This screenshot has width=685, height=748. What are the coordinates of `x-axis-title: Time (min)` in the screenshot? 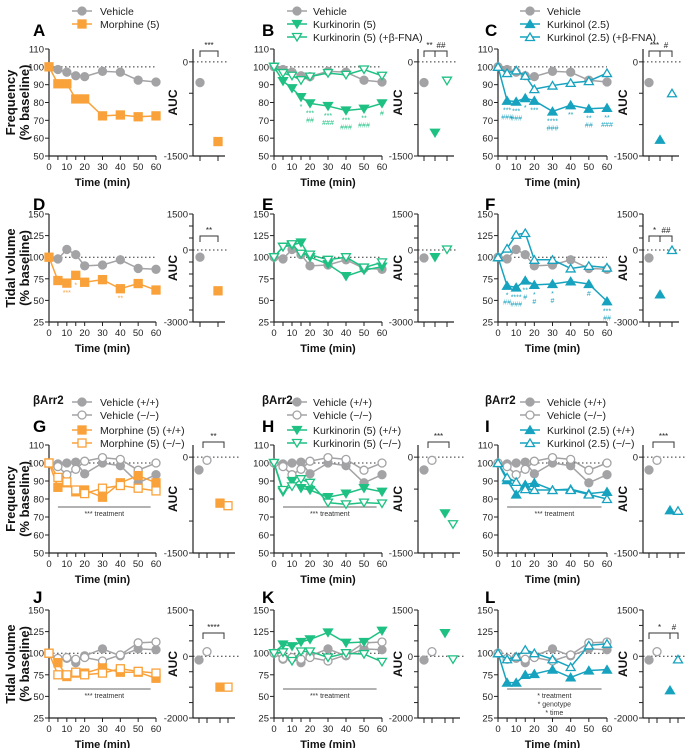 It's located at (328, 183).